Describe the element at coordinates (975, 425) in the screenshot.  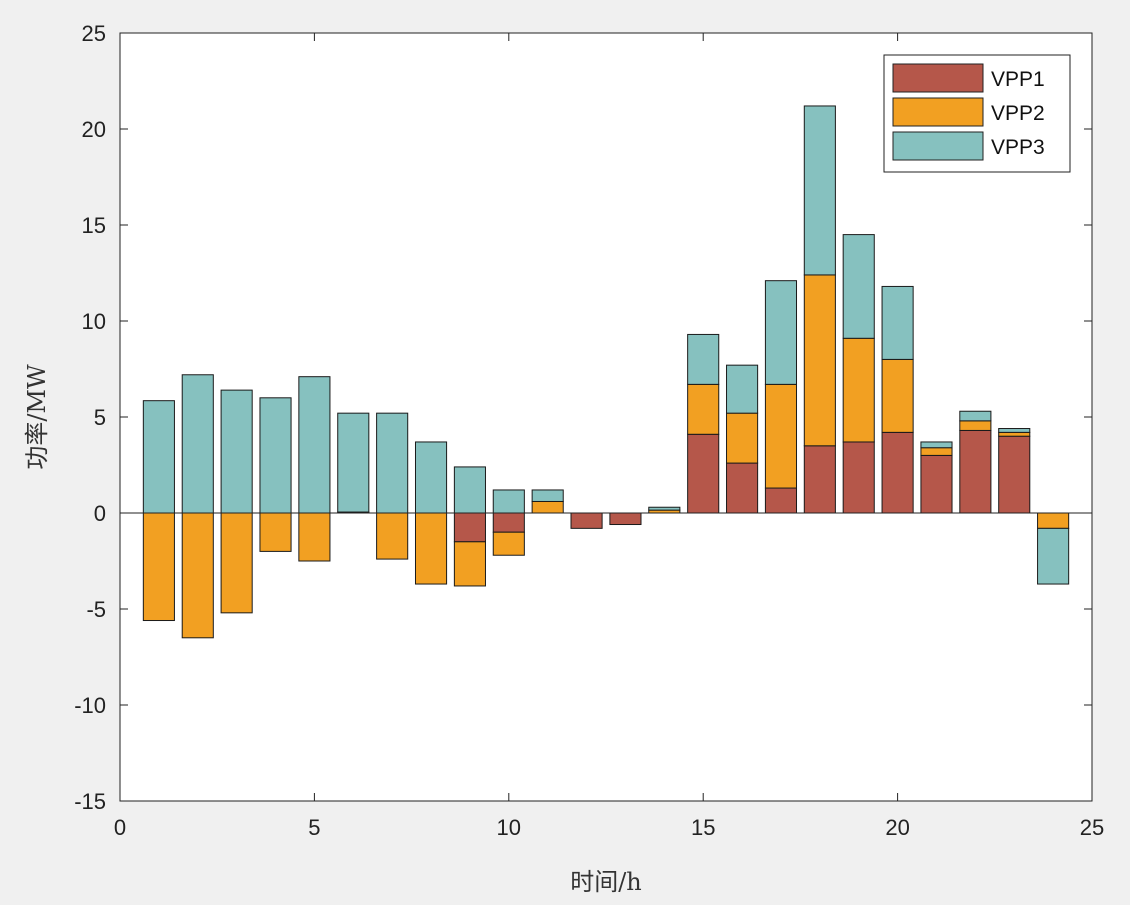
I see `bar-vpp2-t22` at that location.